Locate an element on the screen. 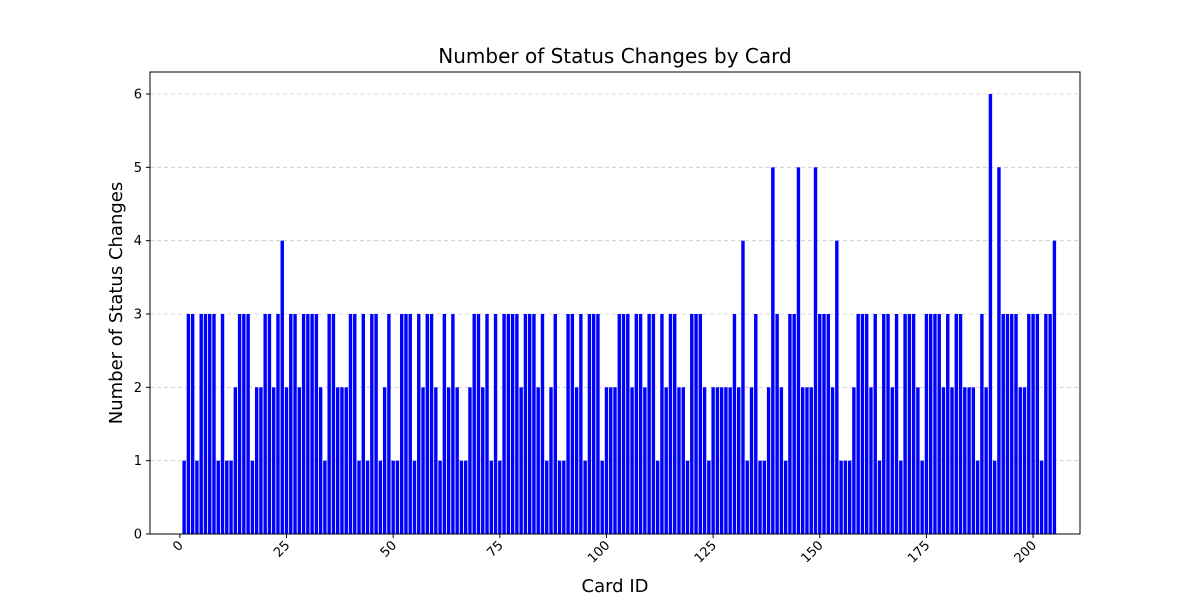  x-axis-ticks: 0 25 50 75 100 125 150 175 200 is located at coordinates (605, 550).